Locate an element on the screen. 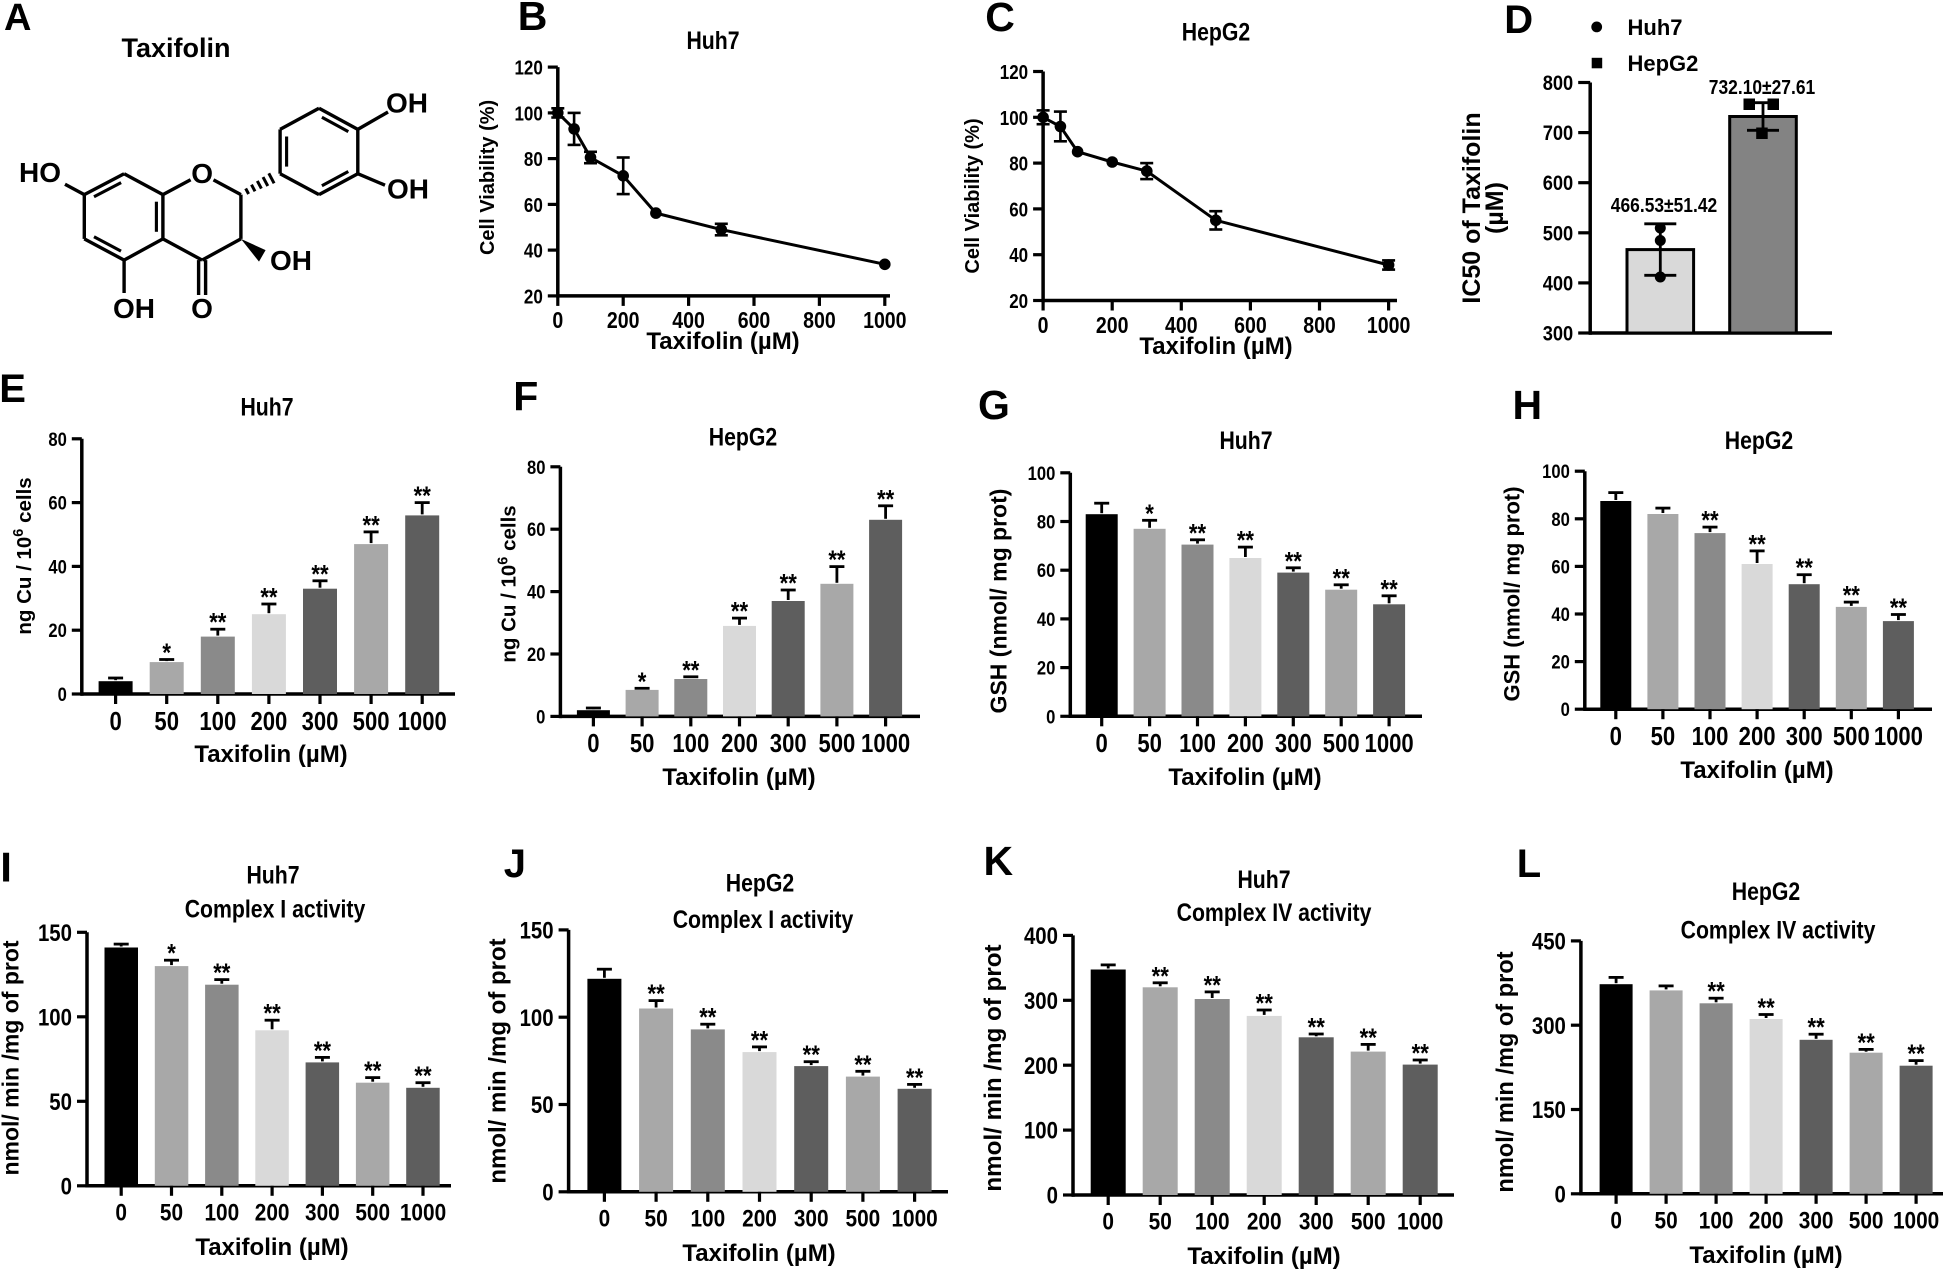 The height and width of the screenshot is (1273, 1954). svg-text: Taxifolin is located at coordinates (175, 48).